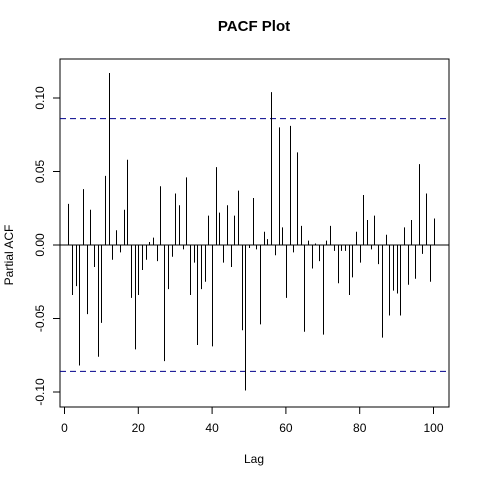 The height and width of the screenshot is (480, 480). I want to click on y-axis: -0.10 -0.05 0.00 0.05 0.10, so click(47, 246).